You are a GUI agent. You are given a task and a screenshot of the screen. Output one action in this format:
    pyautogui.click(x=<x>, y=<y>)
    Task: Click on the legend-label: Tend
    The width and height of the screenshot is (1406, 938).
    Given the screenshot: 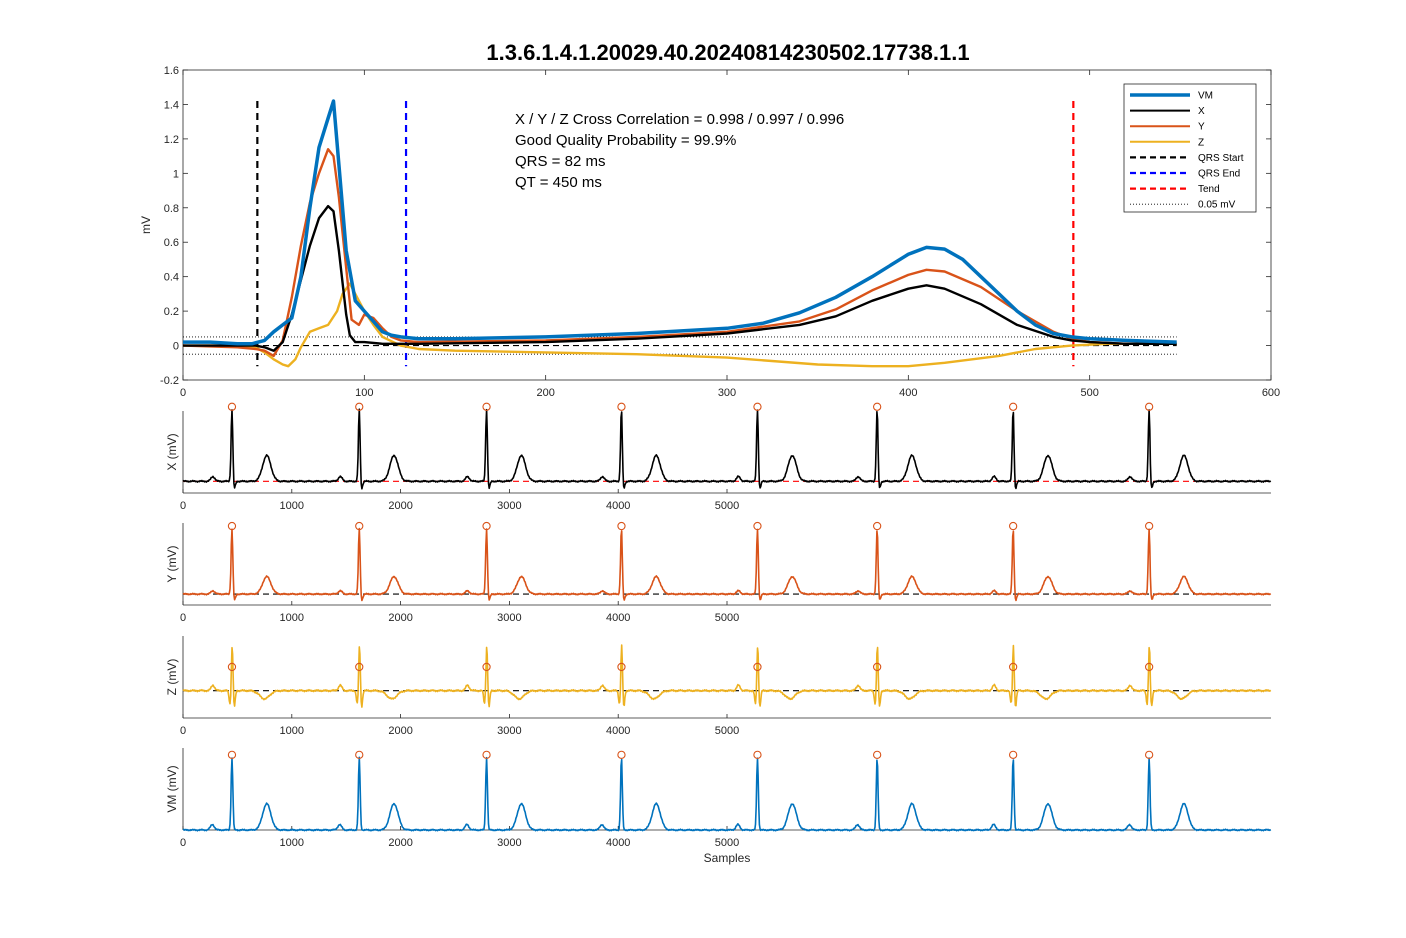 What is the action you would take?
    pyautogui.click(x=1209, y=189)
    